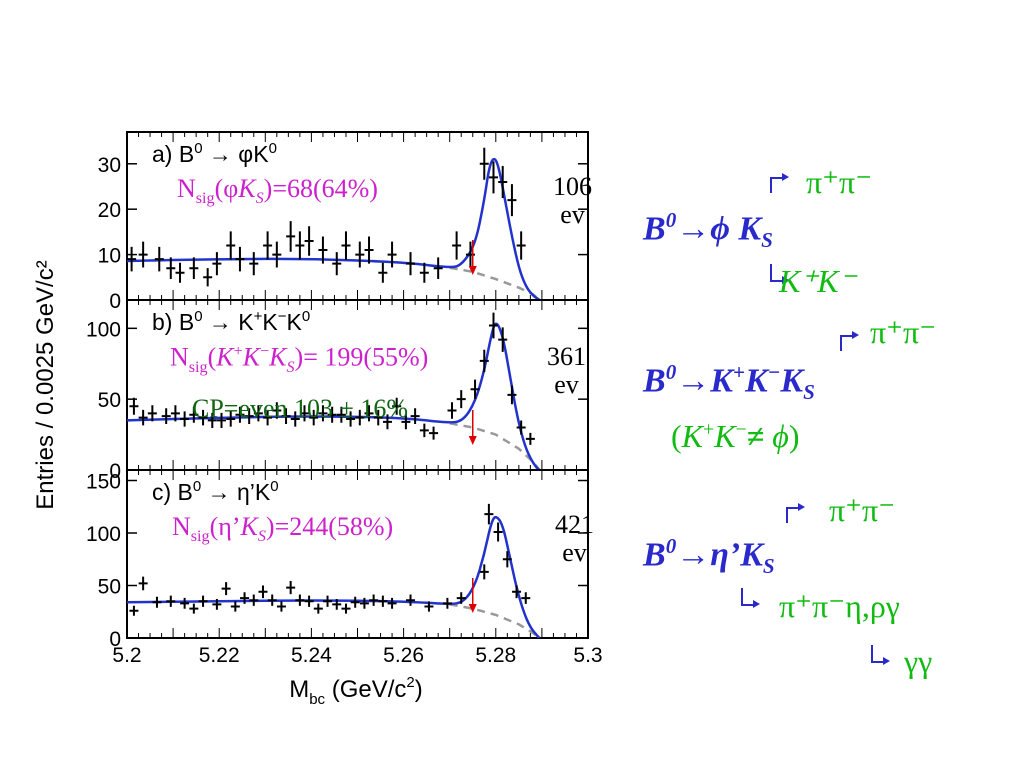 This screenshot has height=768, width=1024. Describe the element at coordinates (109, 210) in the screenshot. I see `y-tick-label: 20` at that location.